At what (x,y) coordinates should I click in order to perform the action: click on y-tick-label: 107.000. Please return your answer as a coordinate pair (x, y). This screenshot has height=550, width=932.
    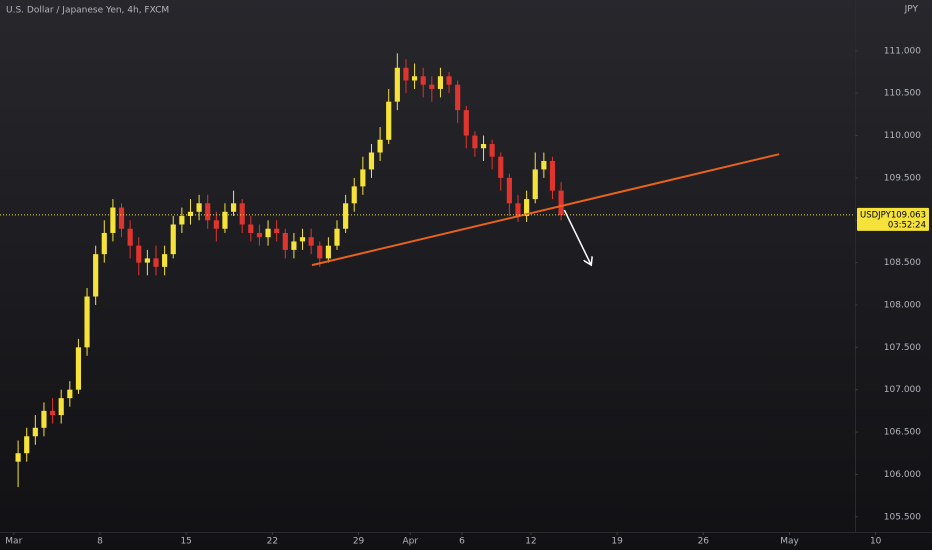
    Looking at the image, I should click on (902, 390).